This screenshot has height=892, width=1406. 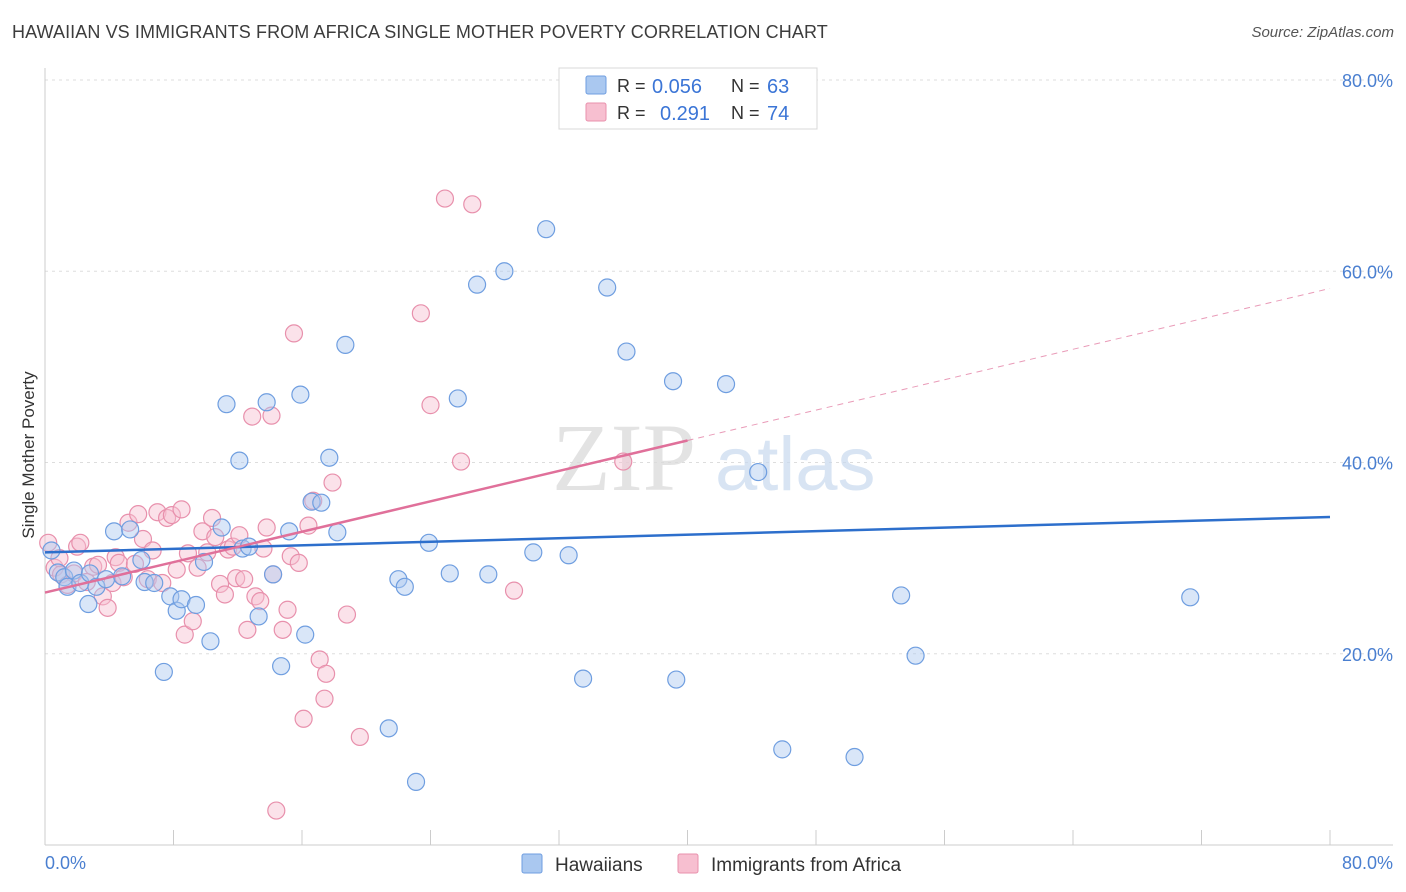 I want to click on legend-r-value-0: 0.056, so click(x=677, y=87).